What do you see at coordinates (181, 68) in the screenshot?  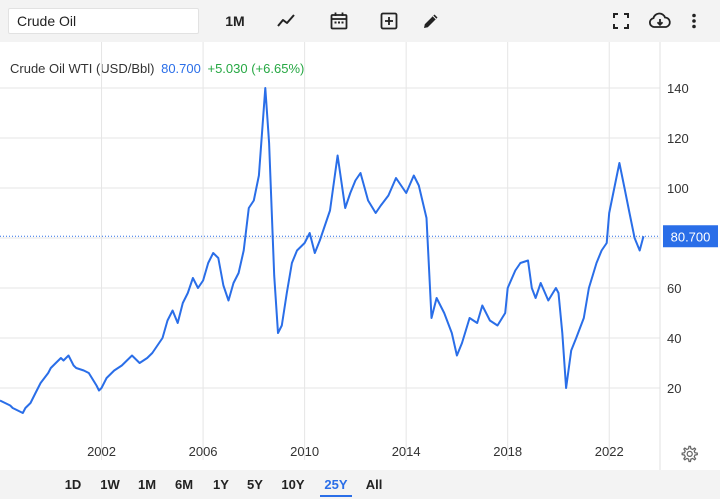 I see `last-price: 80.700` at bounding box center [181, 68].